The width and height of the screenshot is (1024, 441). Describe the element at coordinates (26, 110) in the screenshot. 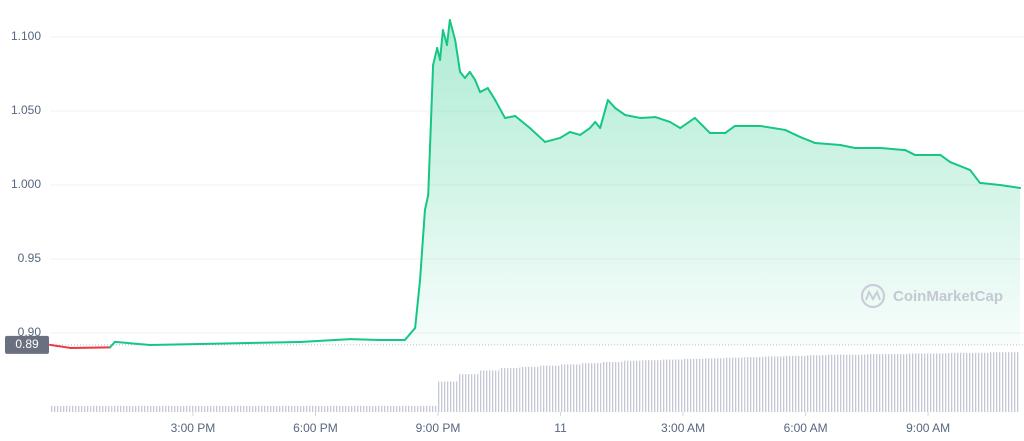

I see `y-tick-label: 1.050` at that location.